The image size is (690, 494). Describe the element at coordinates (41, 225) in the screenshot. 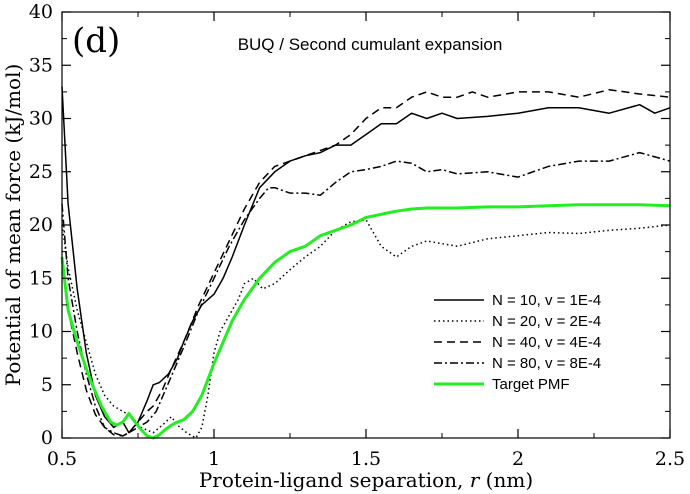

I see `y-tick-label: 20` at that location.